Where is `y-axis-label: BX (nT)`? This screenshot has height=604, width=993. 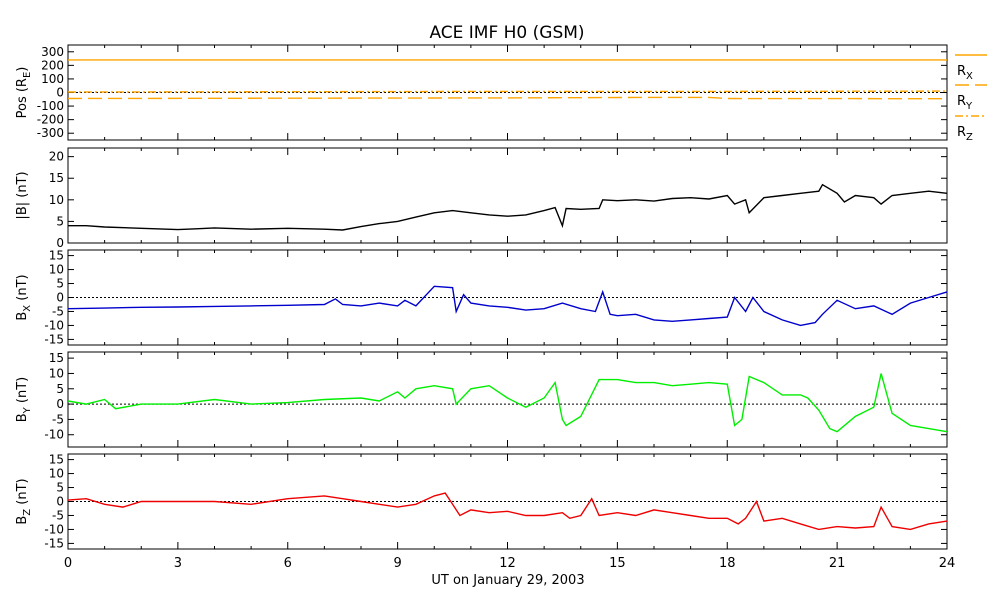 y-axis-label: BX (nT) is located at coordinates (24, 297).